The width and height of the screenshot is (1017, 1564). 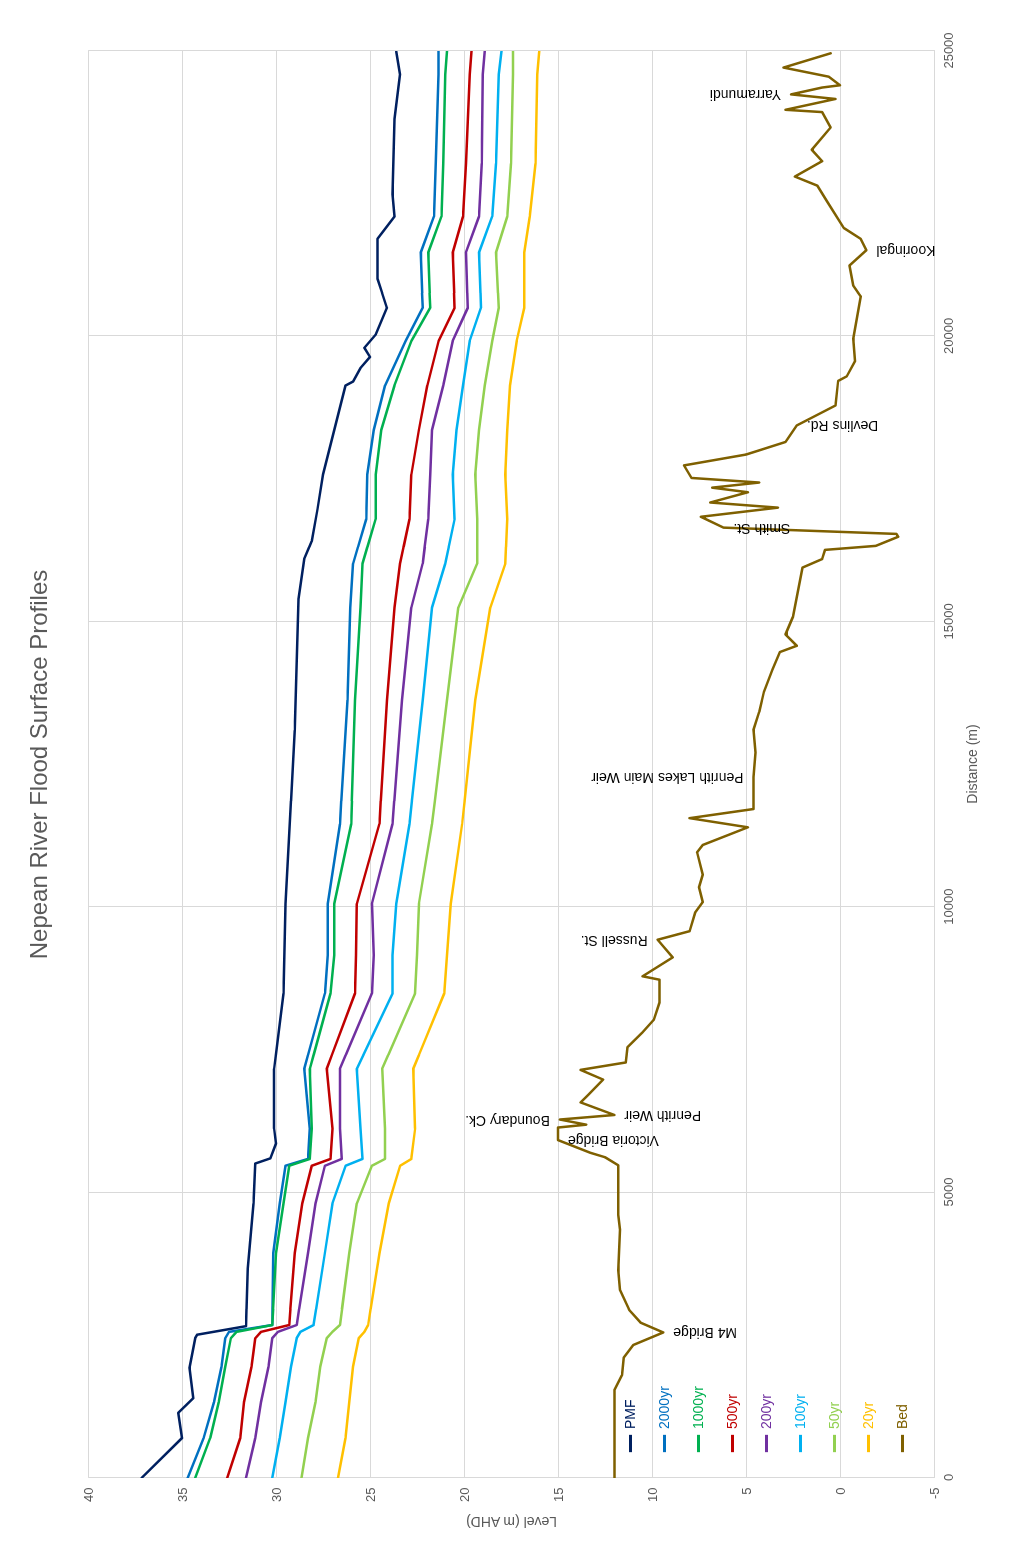 I want to click on y-tick-label: 25000, so click(x=948, y=50).